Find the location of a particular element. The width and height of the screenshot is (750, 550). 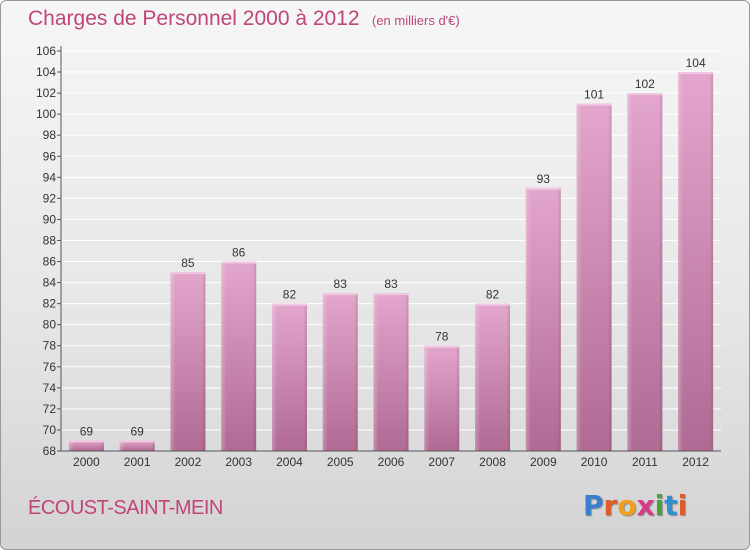

y-tick-label: 90 is located at coordinates (50, 219).